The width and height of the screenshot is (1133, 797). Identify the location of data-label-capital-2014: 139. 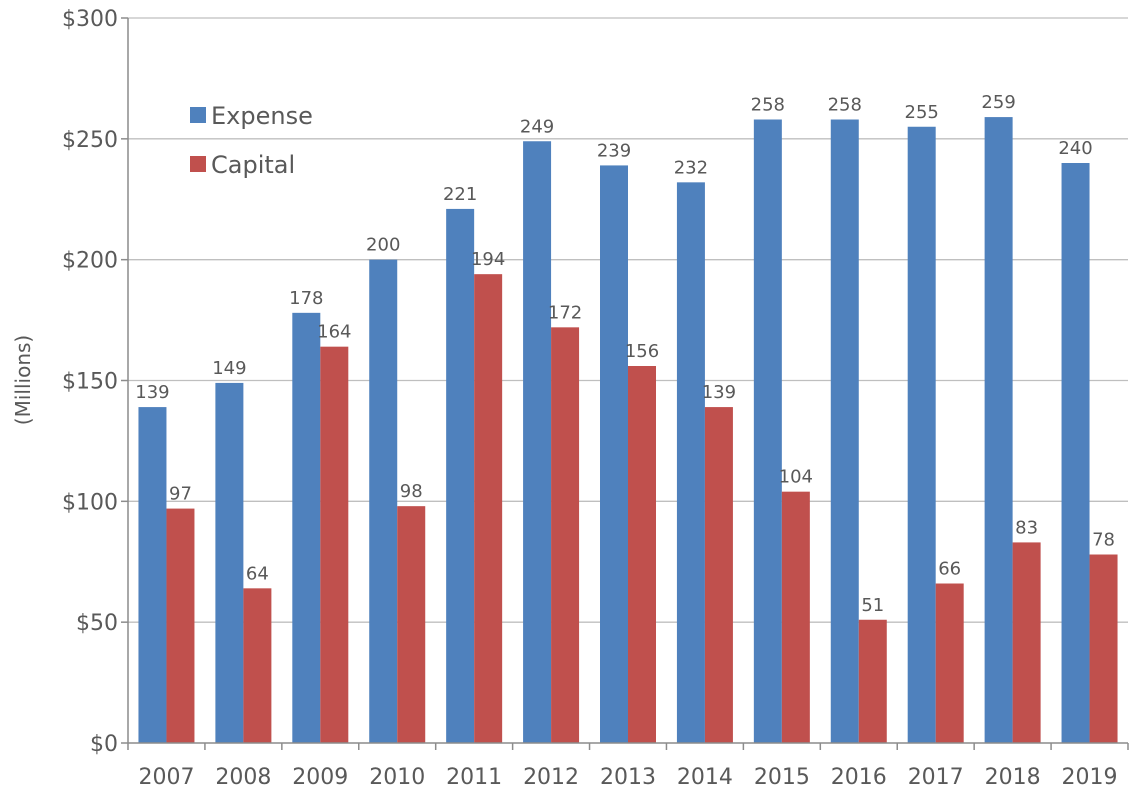
(719, 392).